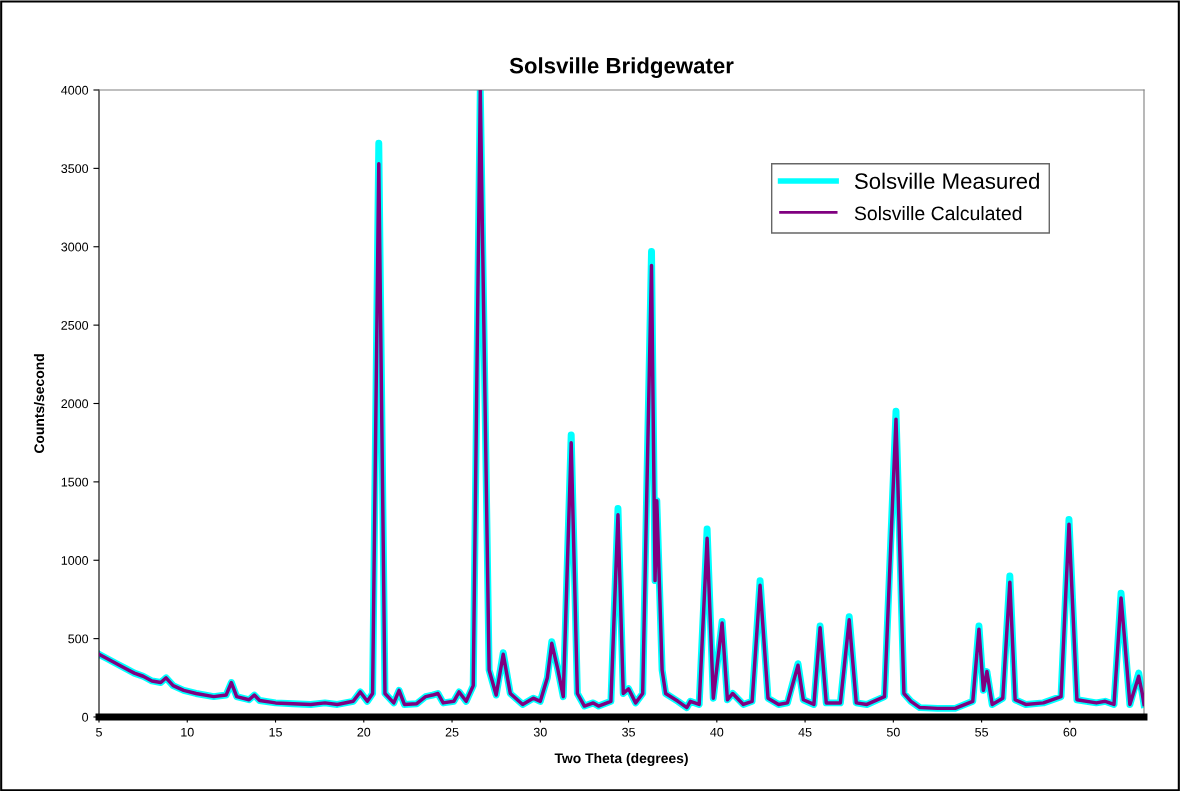 The image size is (1180, 791). Describe the element at coordinates (75, 247) in the screenshot. I see `y-tick-label: 3000` at that location.